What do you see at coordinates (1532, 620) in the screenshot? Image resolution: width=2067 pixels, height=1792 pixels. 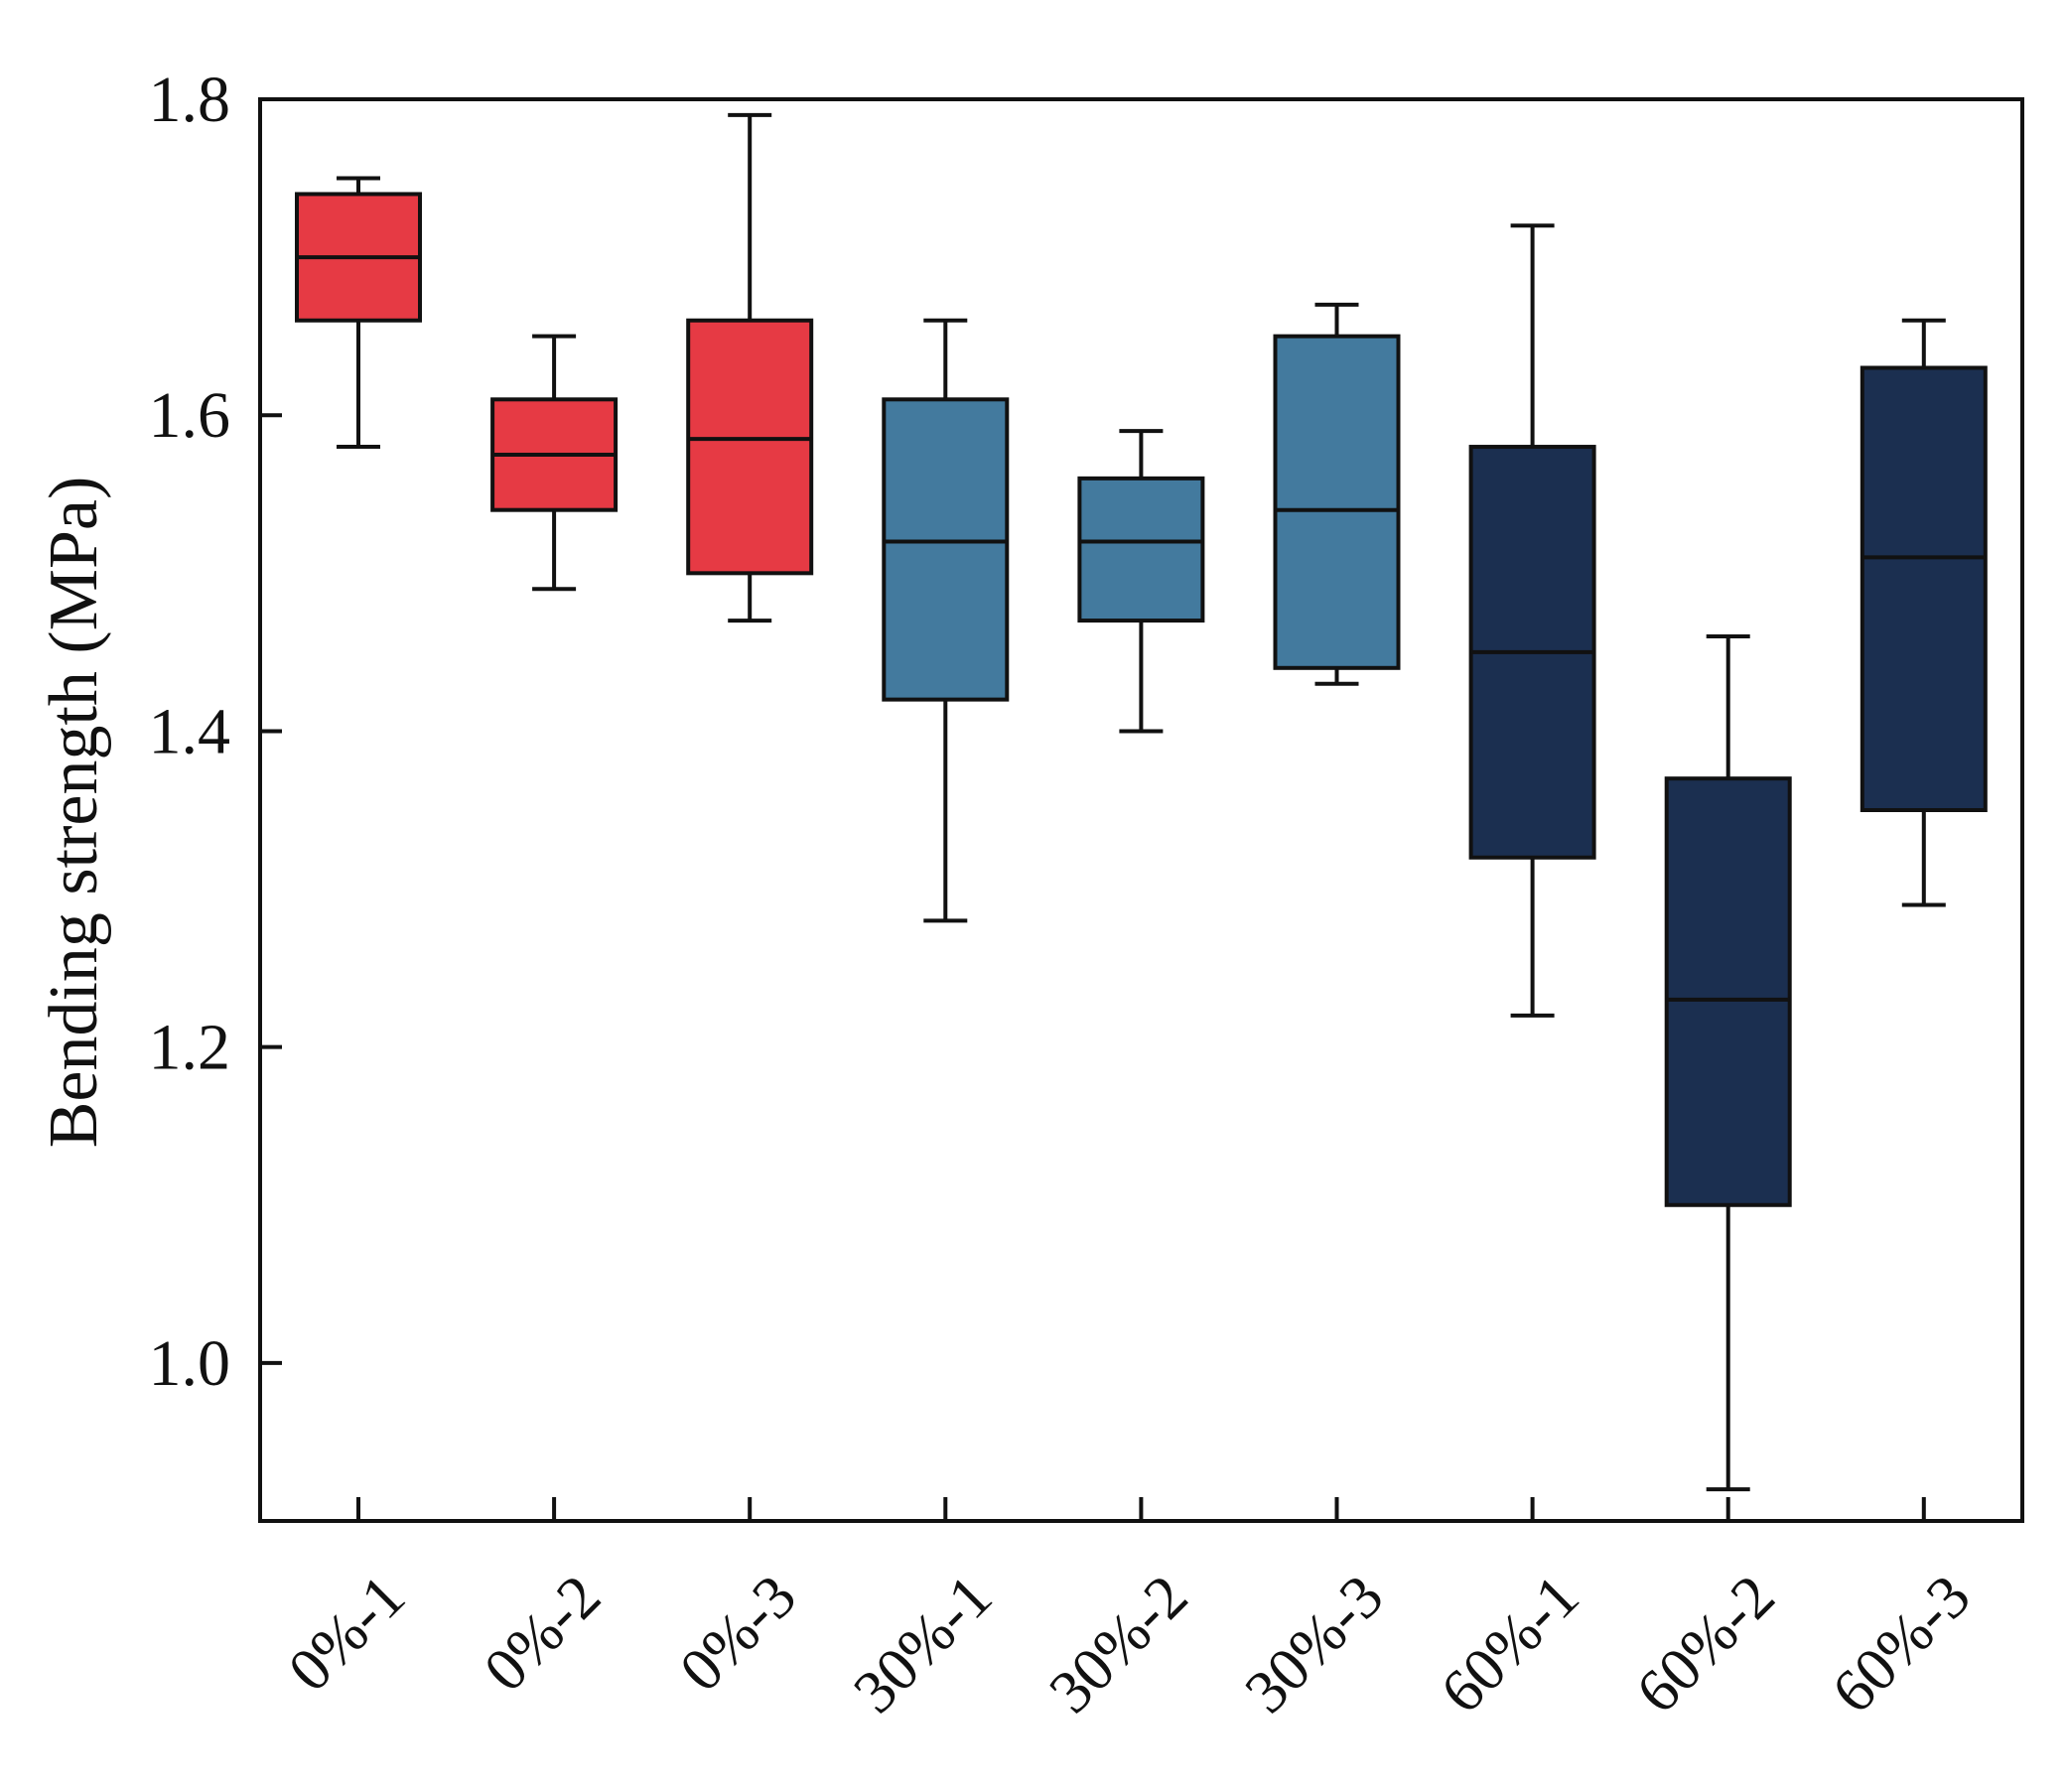 I see `box-60%-1` at bounding box center [1532, 620].